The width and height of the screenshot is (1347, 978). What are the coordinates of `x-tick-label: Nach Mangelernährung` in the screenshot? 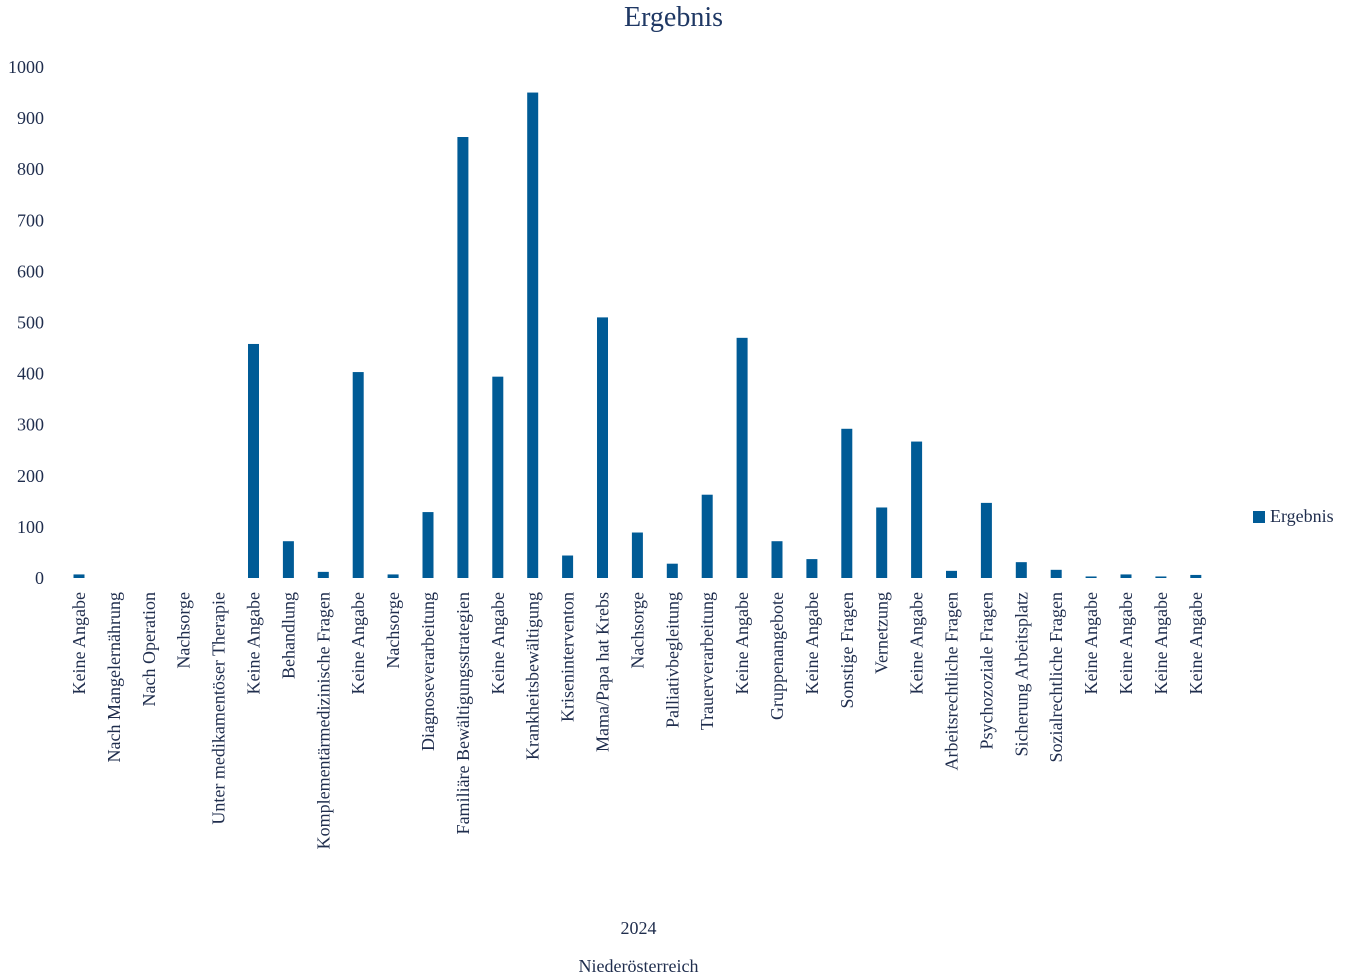 It's located at (114, 677).